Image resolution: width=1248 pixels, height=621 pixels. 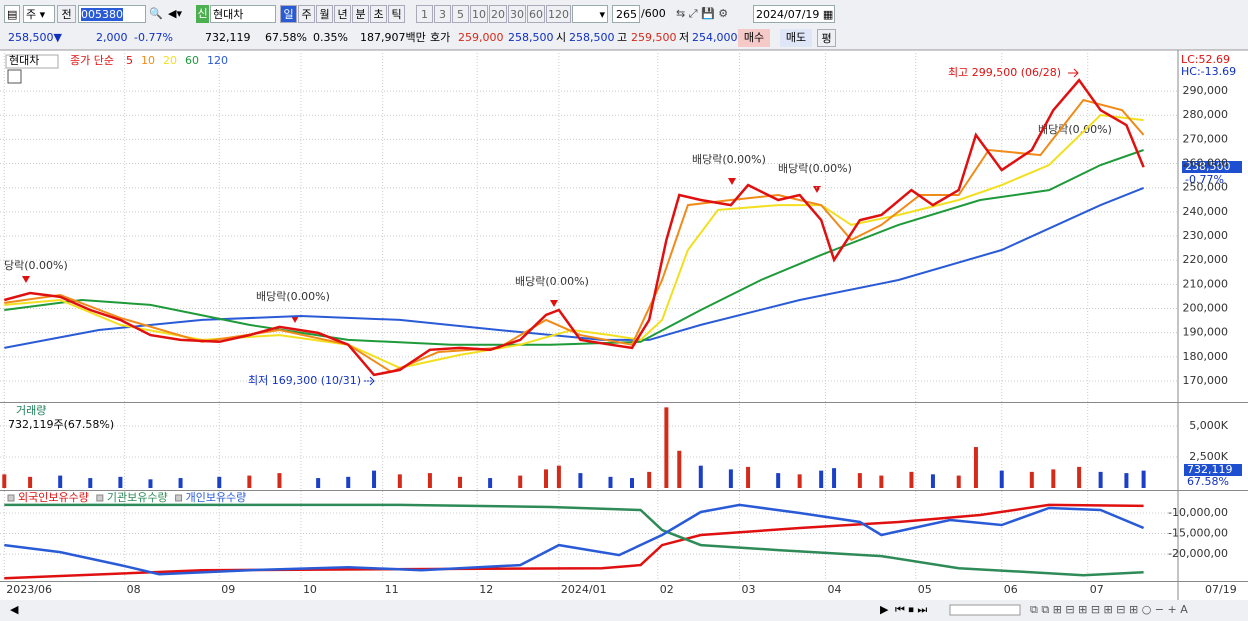 I want to click on low: 254,000, so click(x=715, y=37).